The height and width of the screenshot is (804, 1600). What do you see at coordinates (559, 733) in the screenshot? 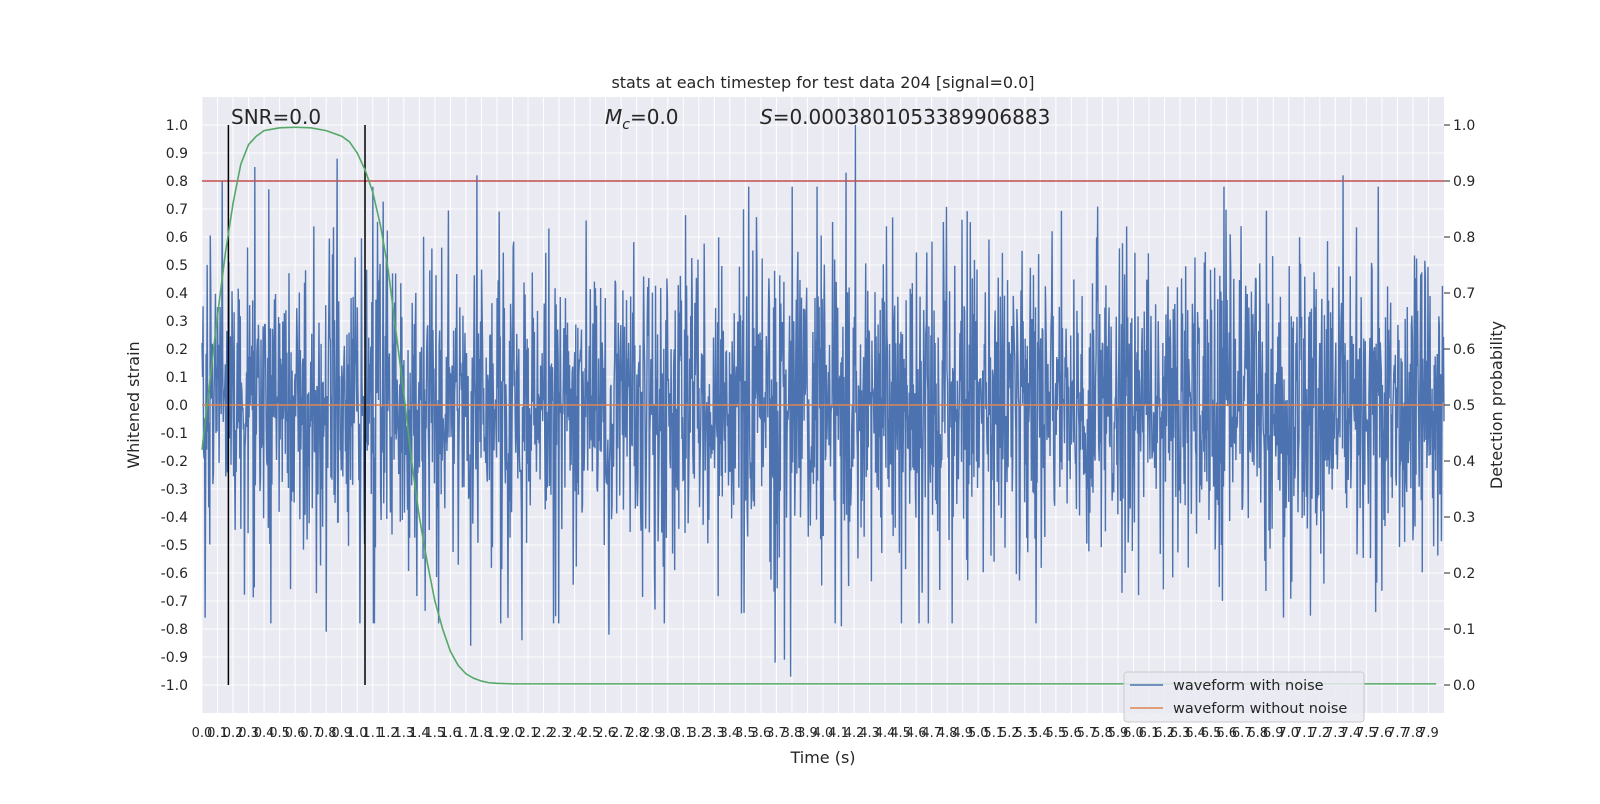
I see `x-tick-label: 2.3` at bounding box center [559, 733].